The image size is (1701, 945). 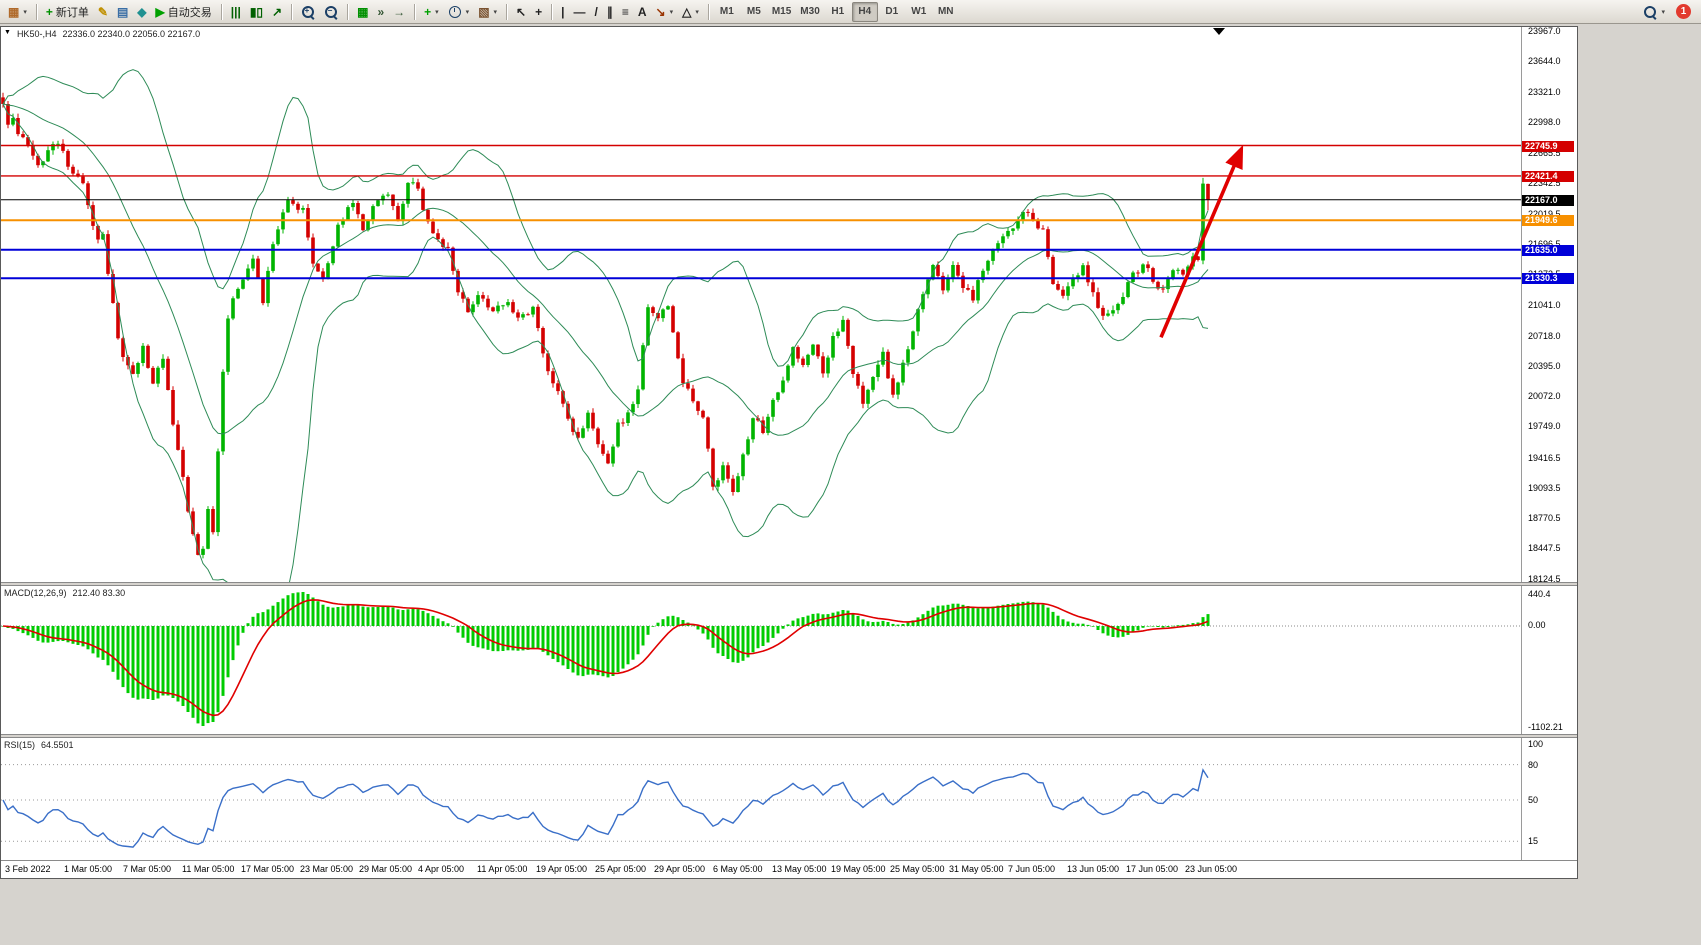 What do you see at coordinates (1548, 200) in the screenshot?
I see `current-price-price-tag: 22167.0` at bounding box center [1548, 200].